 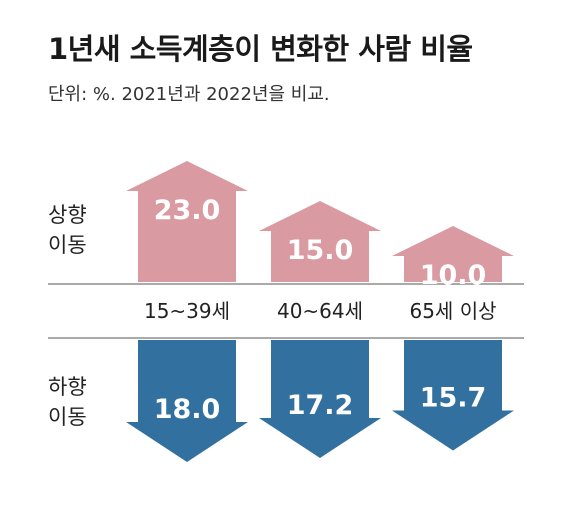 I want to click on category-label-2: 40~64세, so click(x=320, y=311).